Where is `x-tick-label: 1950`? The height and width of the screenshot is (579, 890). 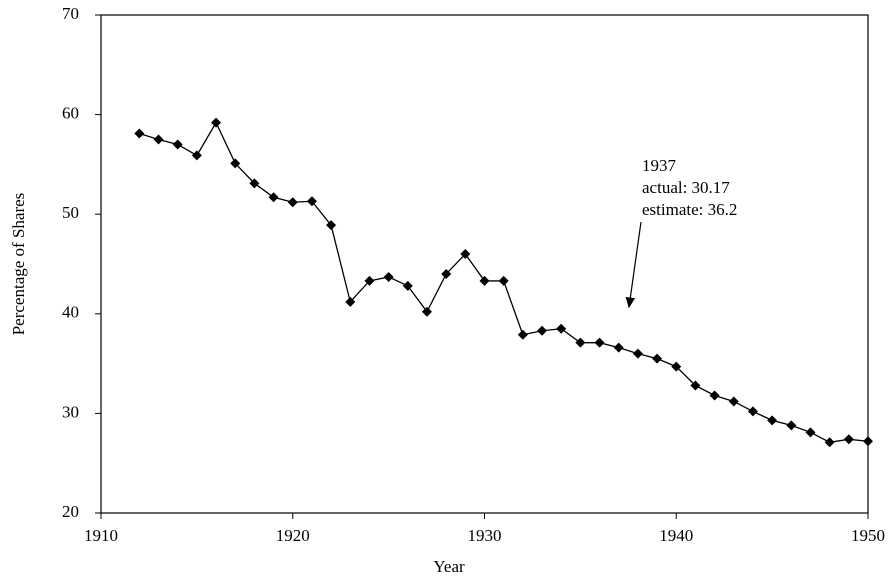
x-tick-label: 1950 is located at coordinates (868, 535).